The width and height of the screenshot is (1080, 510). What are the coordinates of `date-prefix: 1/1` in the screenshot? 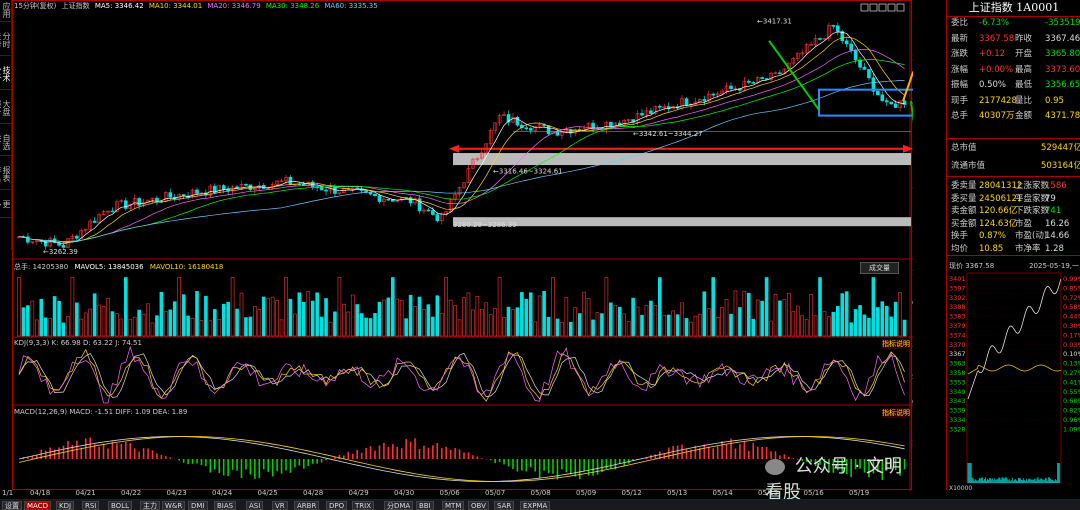 It's located at (8, 493).